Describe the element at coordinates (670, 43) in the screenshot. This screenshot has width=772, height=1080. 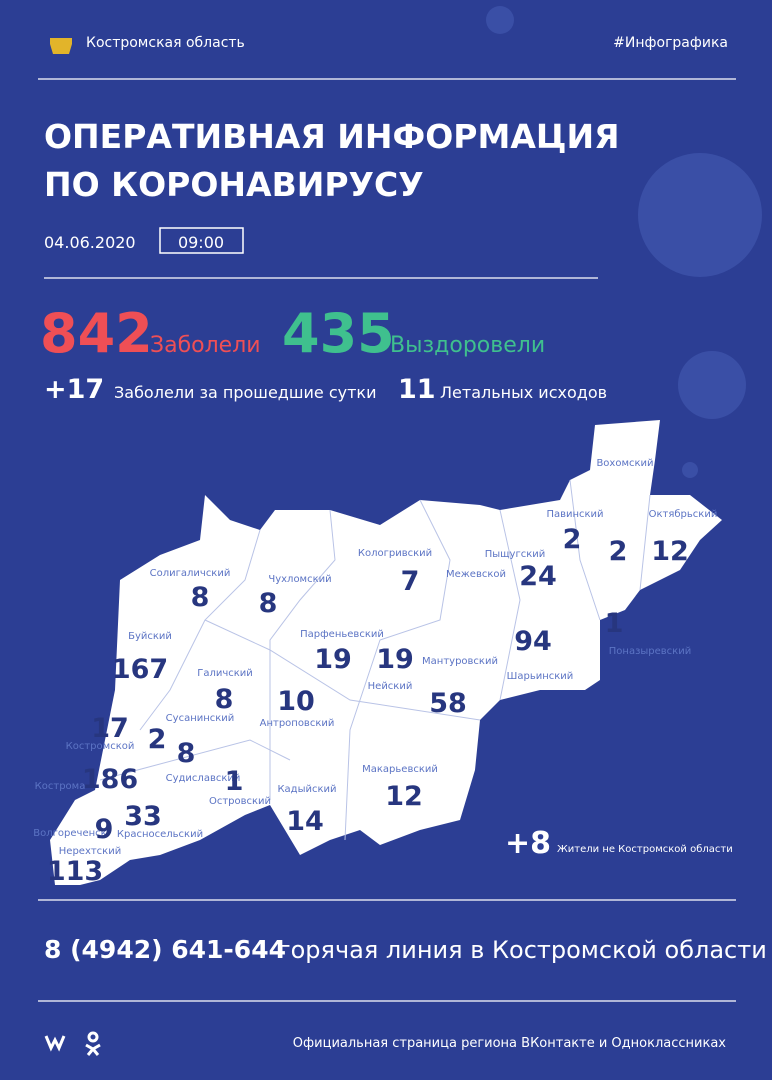
I see `hashtag: #Инфографика` at that location.